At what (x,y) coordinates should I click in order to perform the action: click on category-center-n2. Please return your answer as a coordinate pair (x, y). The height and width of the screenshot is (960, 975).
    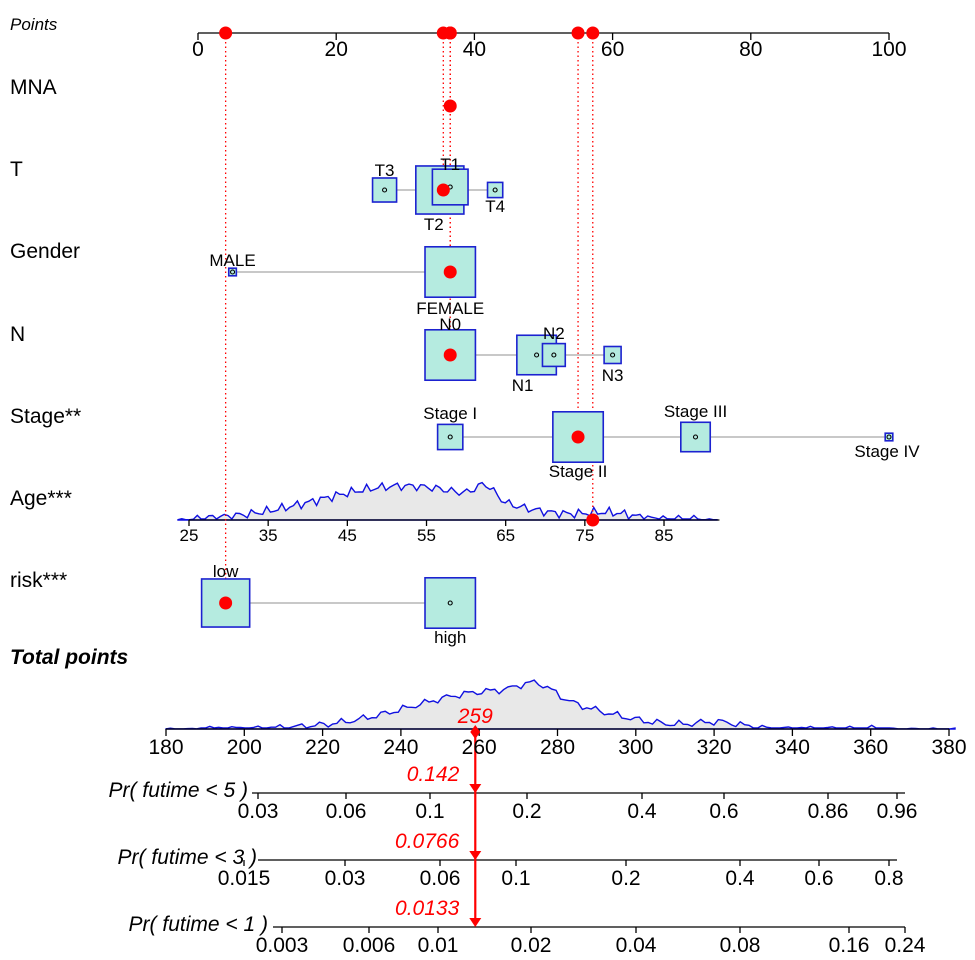
    Looking at the image, I should click on (554, 355).